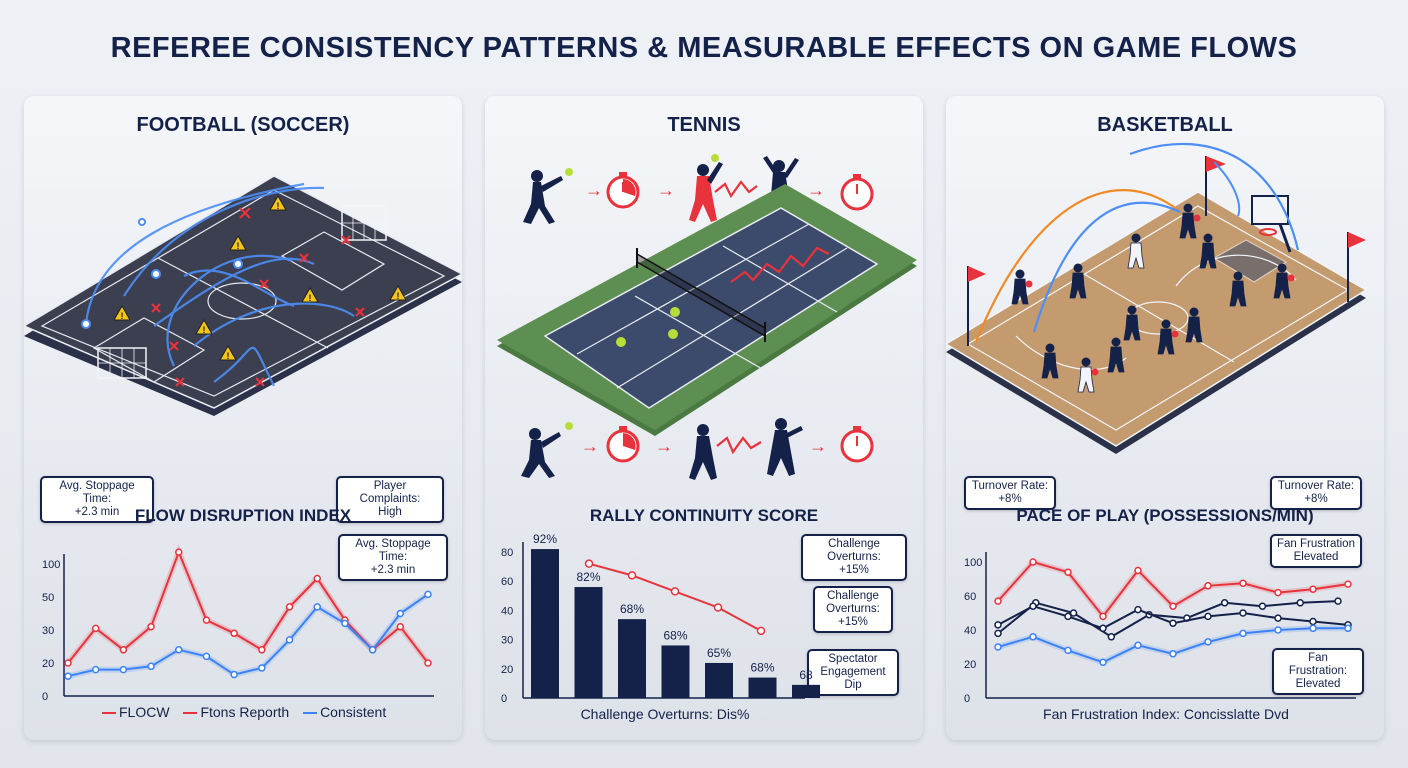 Image resolution: width=1408 pixels, height=768 pixels. What do you see at coordinates (97, 499) in the screenshot?
I see `stoppage-callout: Avg. Stoppage Time: +2.3 min` at bounding box center [97, 499].